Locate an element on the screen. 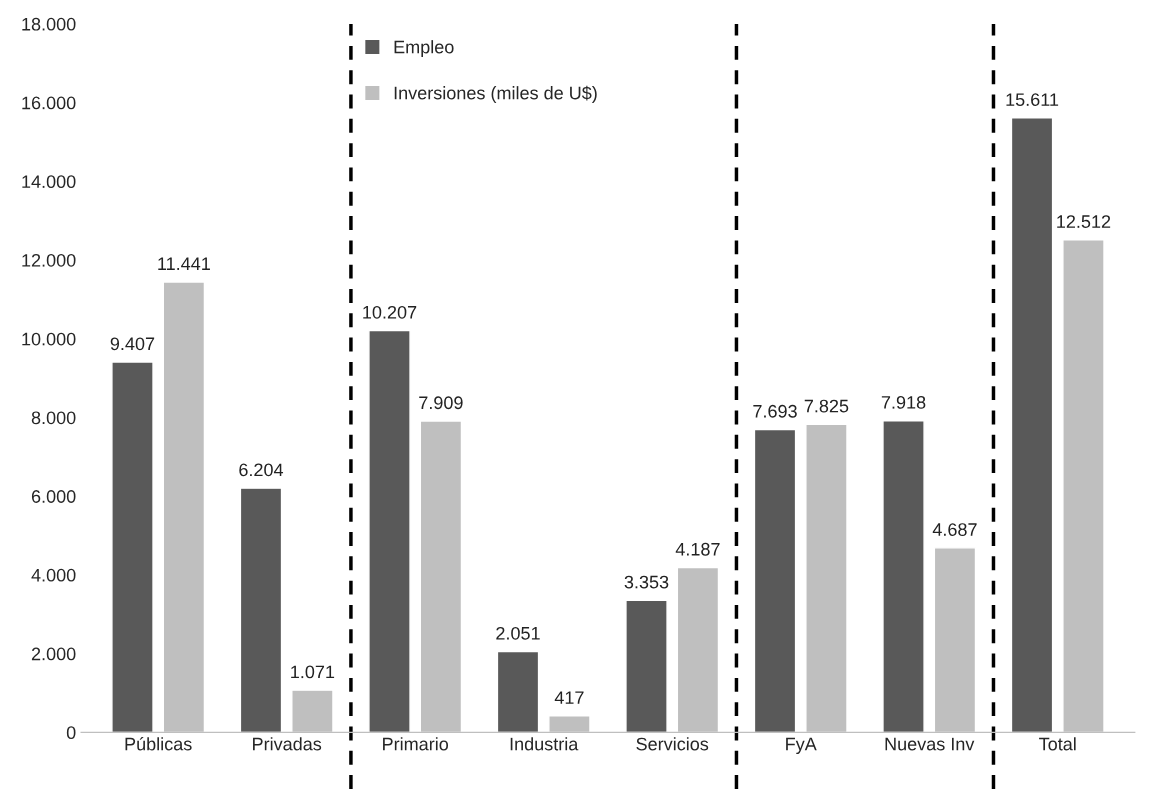 The width and height of the screenshot is (1158, 796). data-label: 3.353 is located at coordinates (646, 582).